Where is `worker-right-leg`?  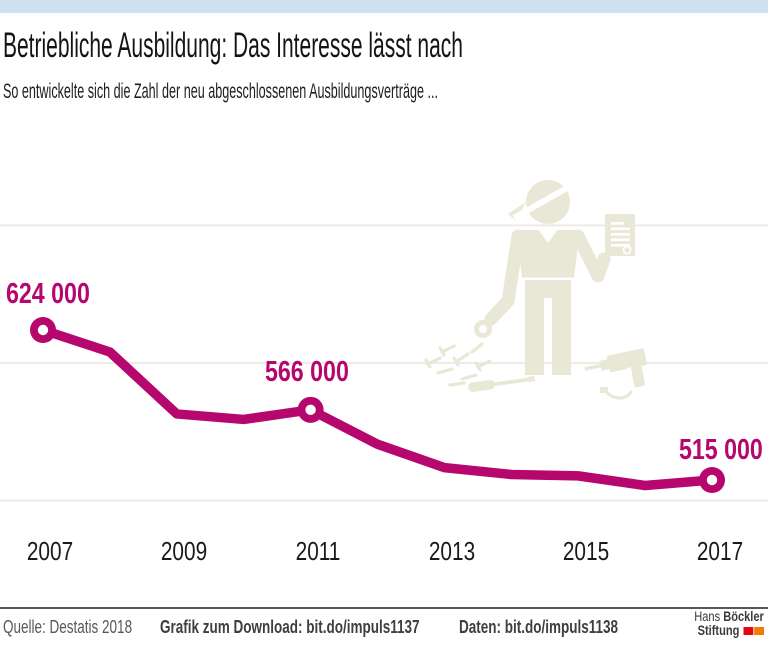 worker-right-leg is located at coordinates (561, 334).